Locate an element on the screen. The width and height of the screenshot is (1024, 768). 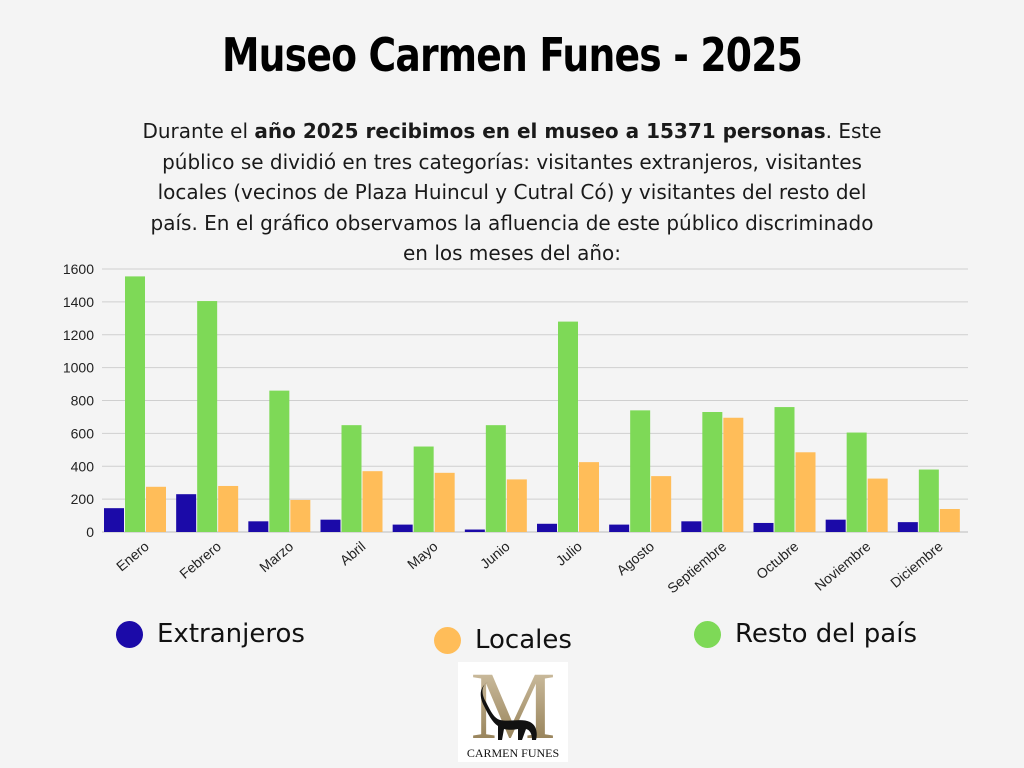
legend-swatch-resto-del-pais is located at coordinates (707, 634).